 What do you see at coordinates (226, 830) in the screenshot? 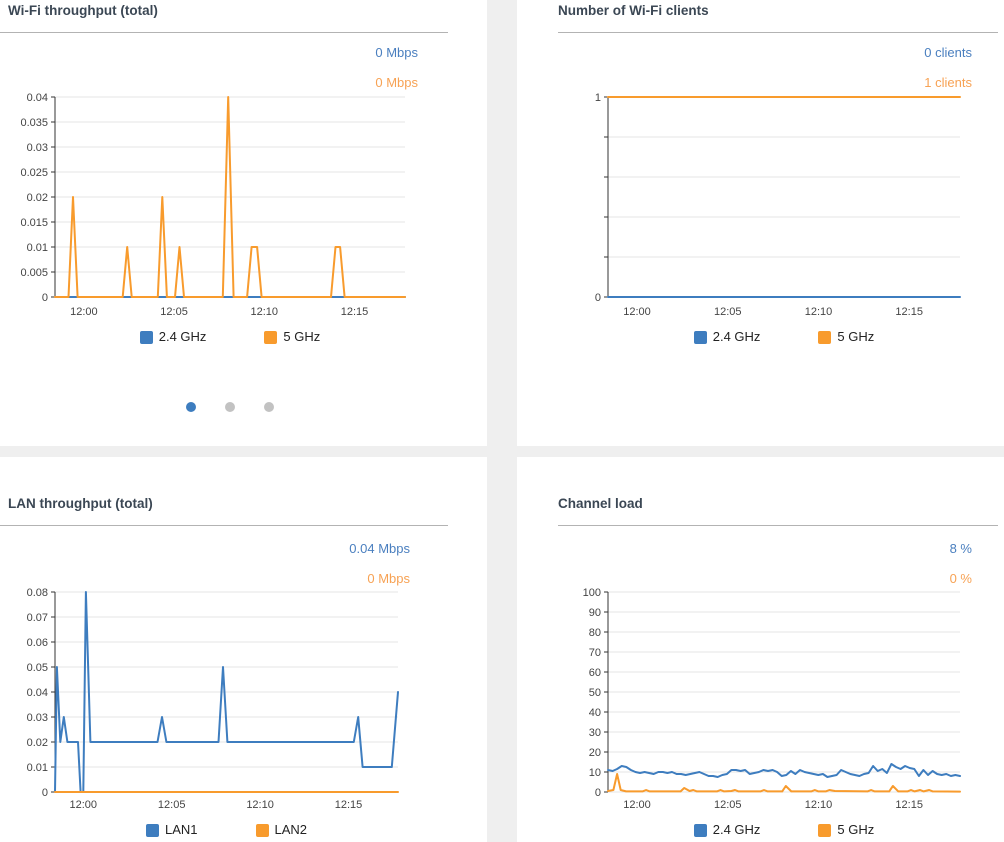
I see `chart-legend: LAN1 LAN2` at bounding box center [226, 830].